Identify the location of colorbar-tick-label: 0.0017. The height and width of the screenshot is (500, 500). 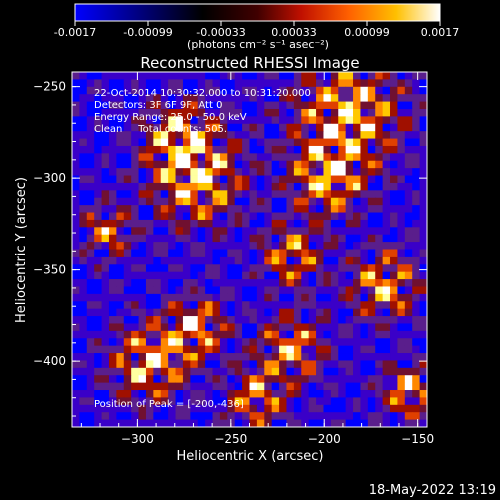
(440, 32).